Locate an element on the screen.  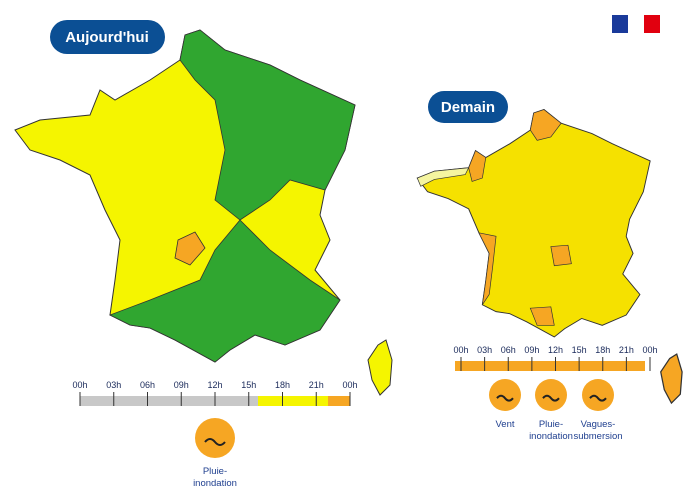
today-timeline-bar is located at coordinates (215, 401).